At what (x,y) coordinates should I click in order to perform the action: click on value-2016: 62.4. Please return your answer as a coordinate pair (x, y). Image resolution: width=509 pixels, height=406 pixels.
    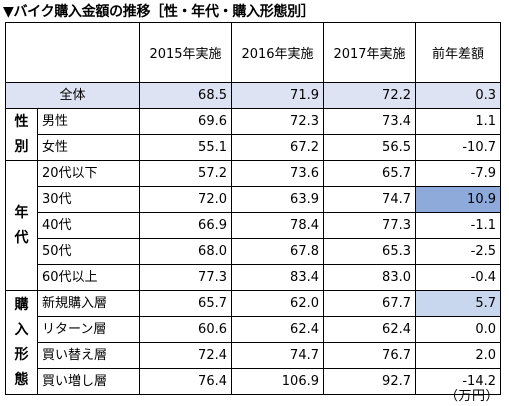
    Looking at the image, I should click on (277, 329).